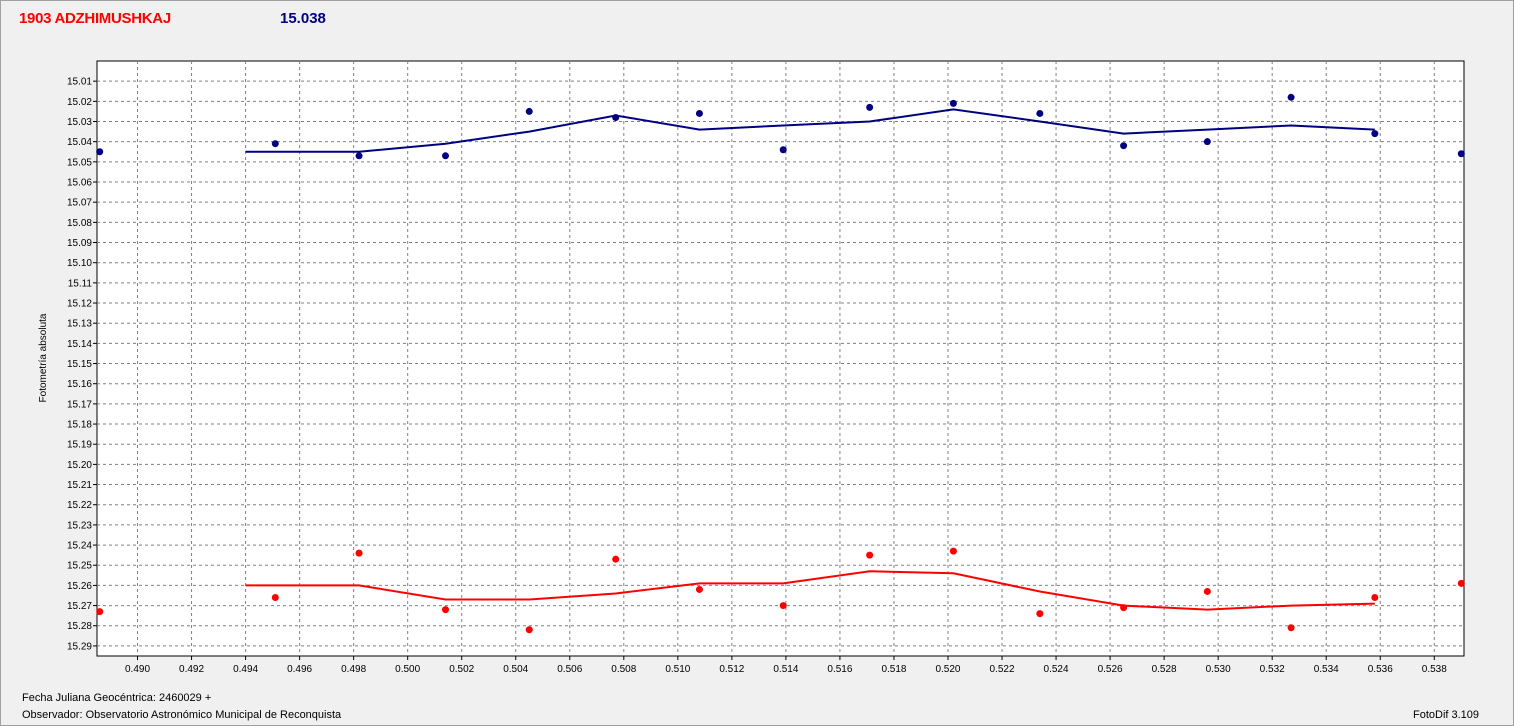 This screenshot has height=726, width=1514. Describe the element at coordinates (1056, 669) in the screenshot. I see `x-tick-label: 0.524` at that location.